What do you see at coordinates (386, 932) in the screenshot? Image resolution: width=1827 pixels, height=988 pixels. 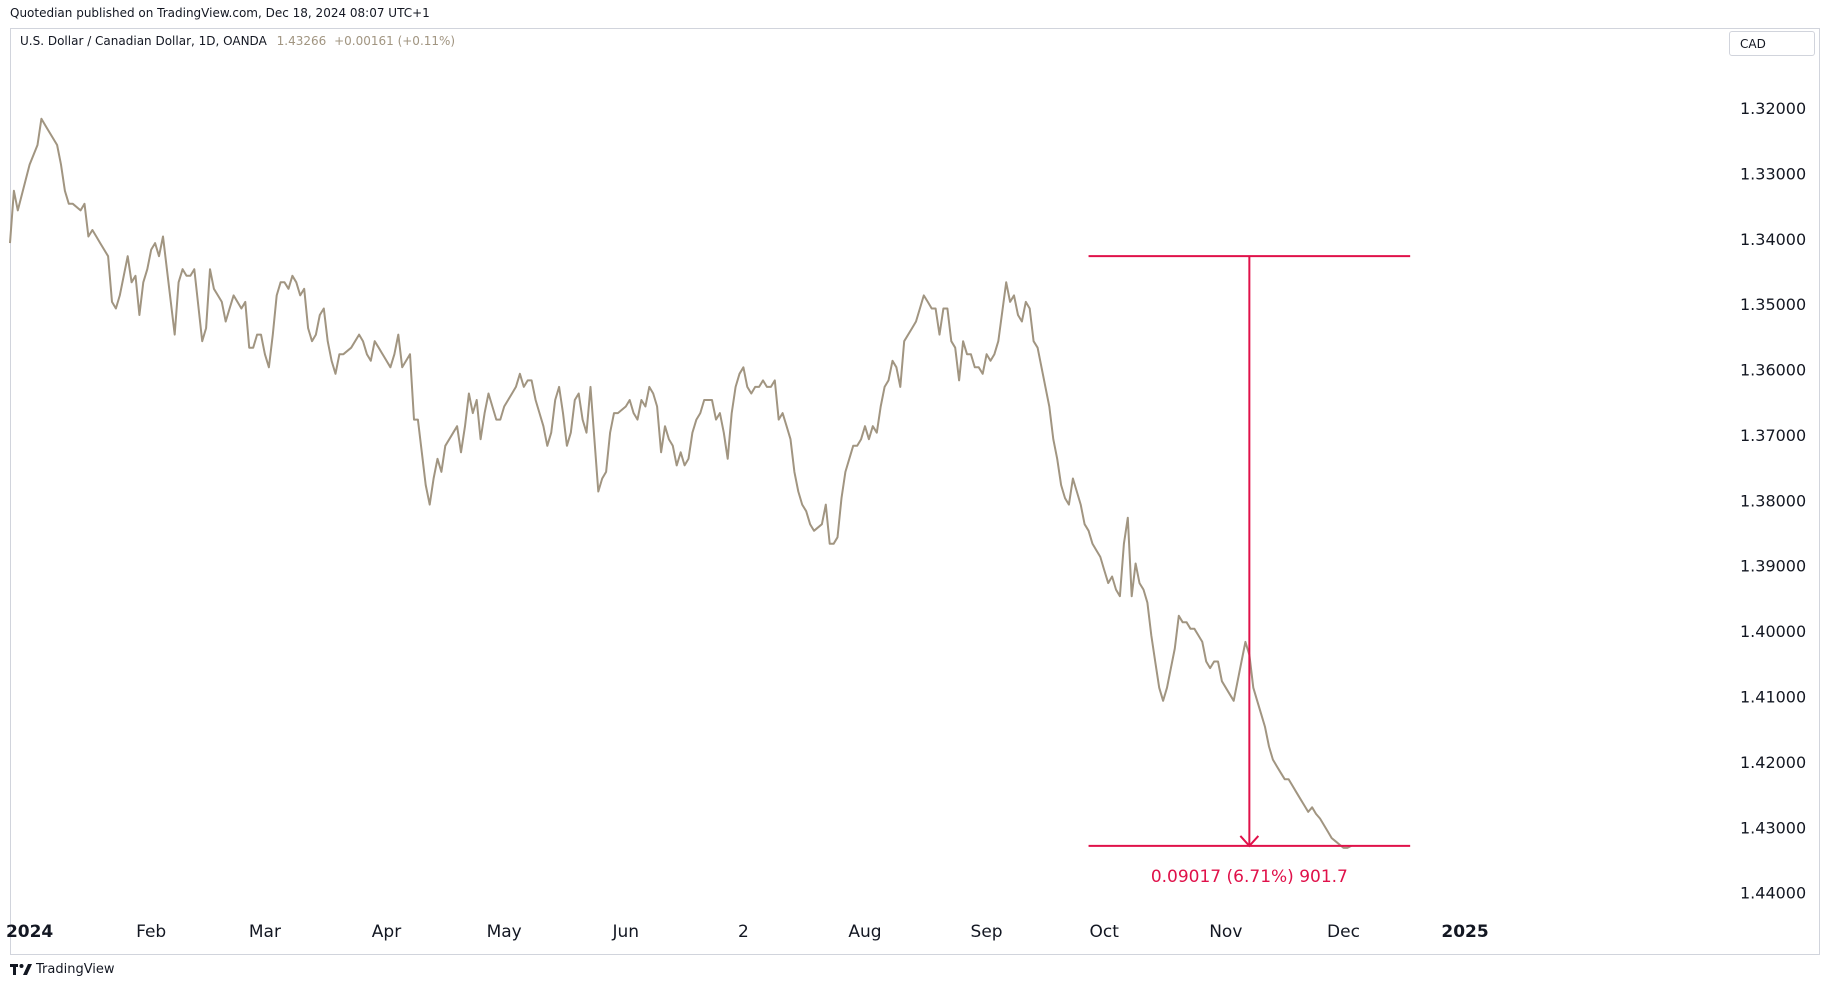 I see `x-tick-label: Apr` at bounding box center [386, 932].